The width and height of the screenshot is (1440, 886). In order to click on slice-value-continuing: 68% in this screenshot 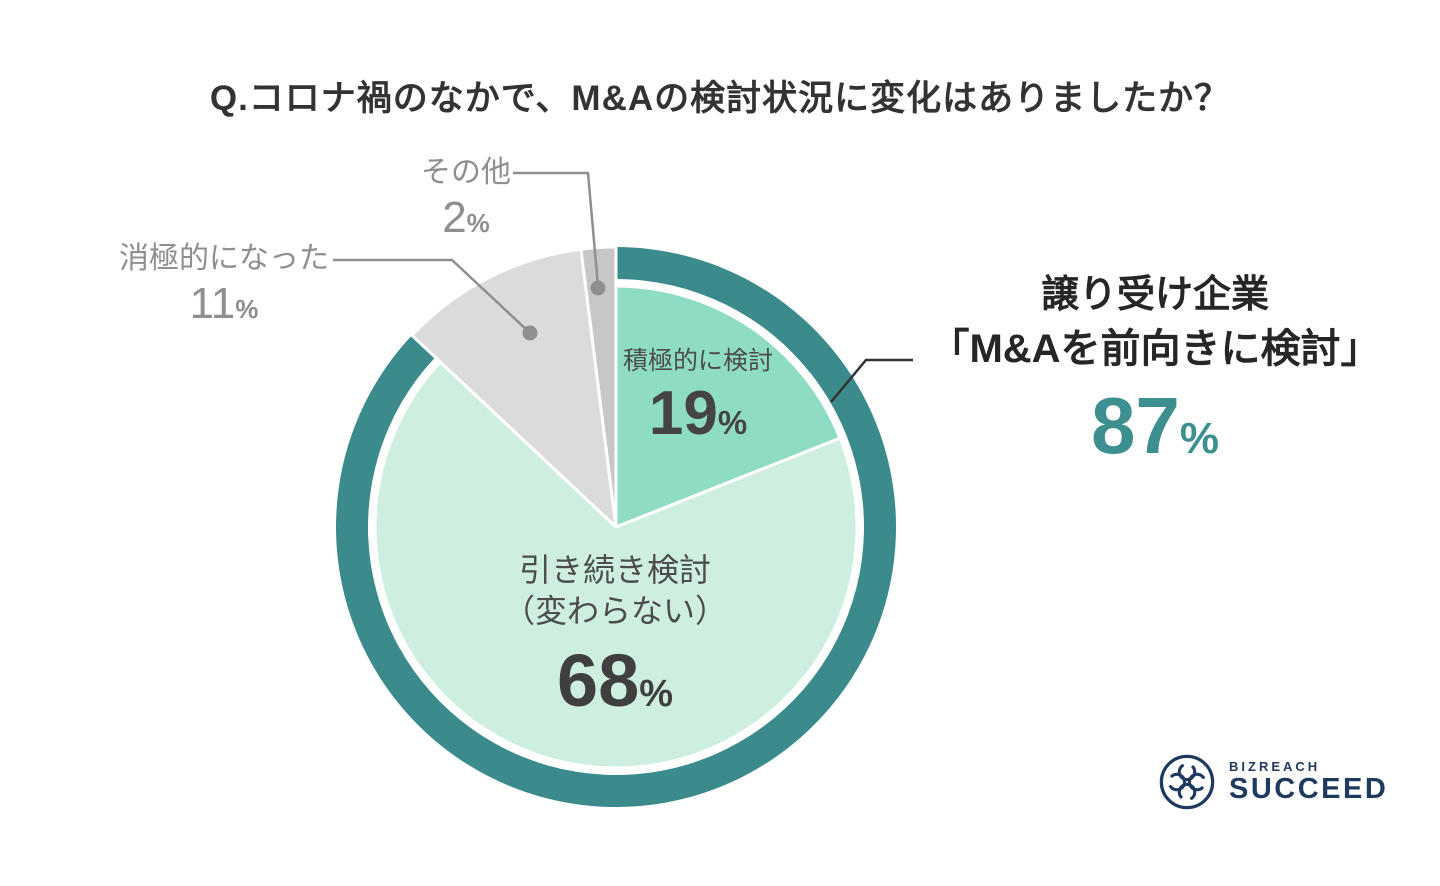, I will do `click(615, 680)`.